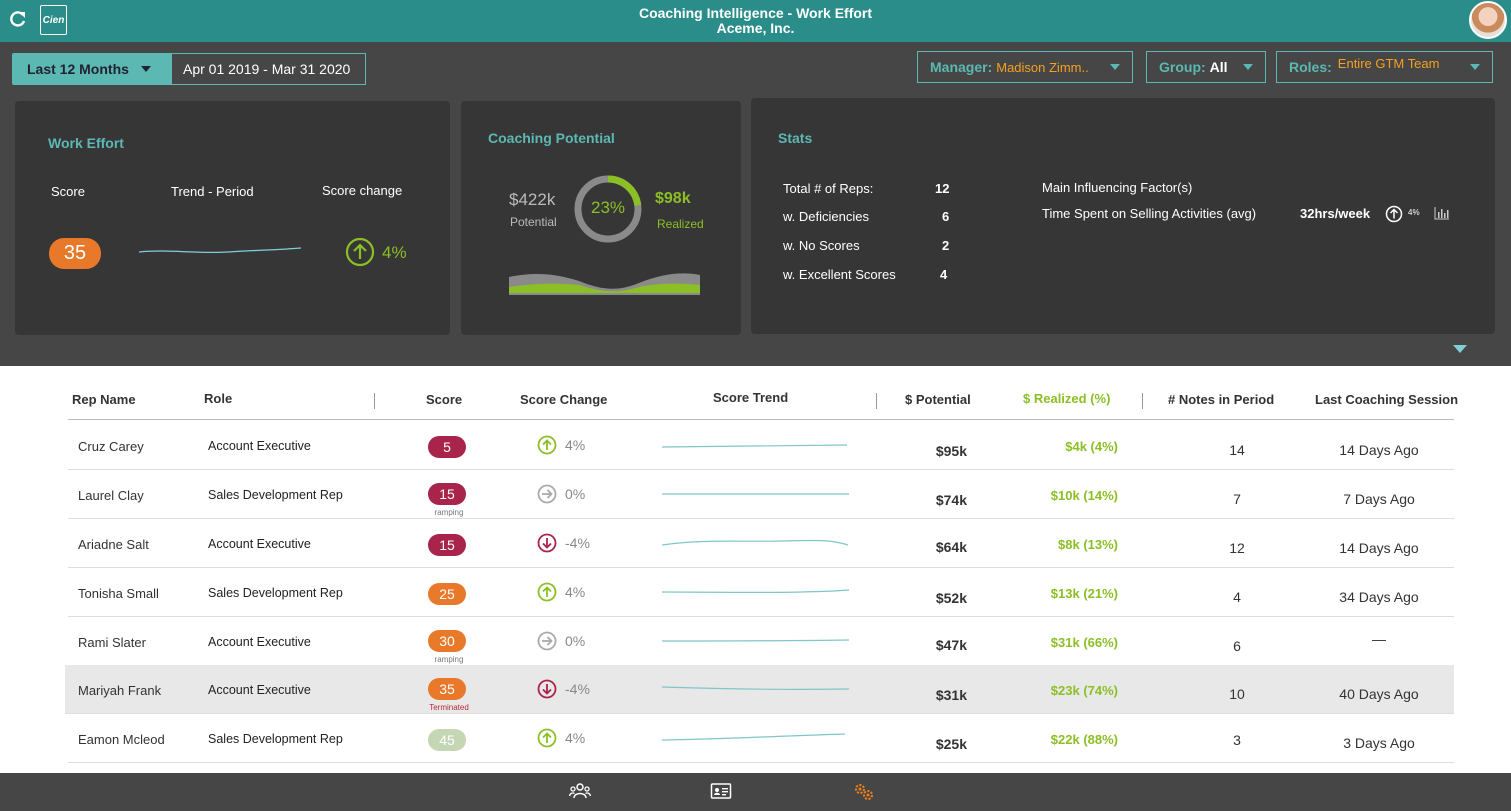 Image resolution: width=1511 pixels, height=811 pixels. What do you see at coordinates (447, 740) in the screenshot?
I see `score-badge: 45` at bounding box center [447, 740].